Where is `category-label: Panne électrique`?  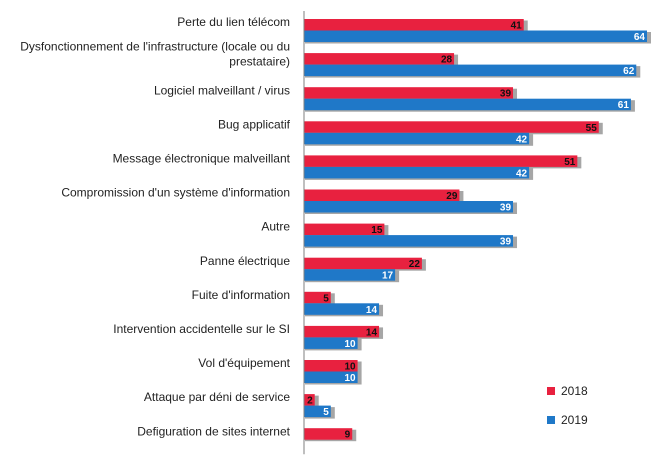 category-label: Panne électrique is located at coordinates (245, 261).